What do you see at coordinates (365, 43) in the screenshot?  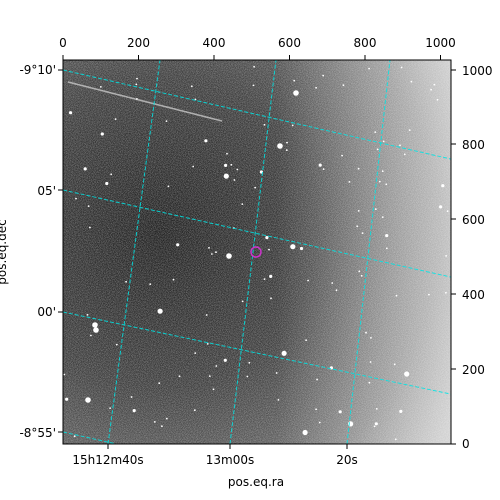 I see `top-tick-800: 800` at bounding box center [365, 43].